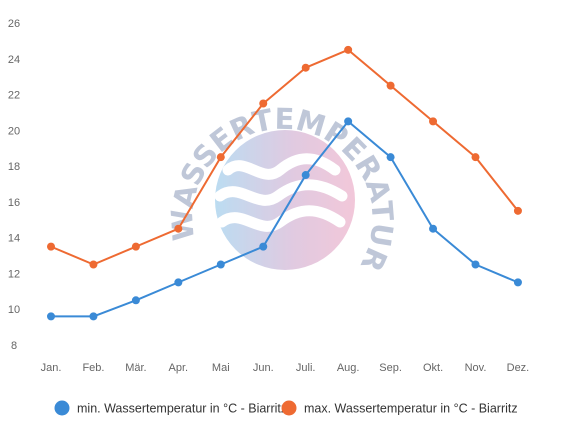  What do you see at coordinates (135, 368) in the screenshot?
I see `x-tick-label: Mär.` at bounding box center [135, 368].